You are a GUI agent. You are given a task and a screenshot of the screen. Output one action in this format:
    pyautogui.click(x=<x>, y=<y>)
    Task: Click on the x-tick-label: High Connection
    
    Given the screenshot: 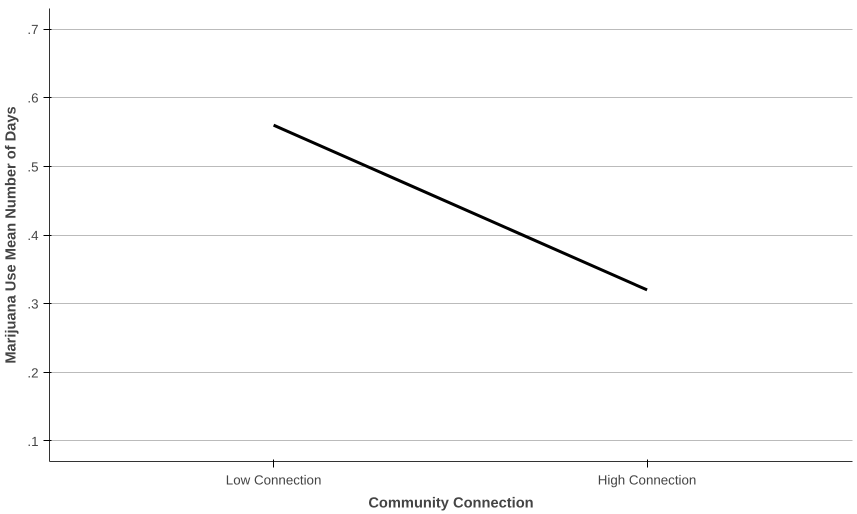 What is the action you would take?
    pyautogui.click(x=647, y=480)
    